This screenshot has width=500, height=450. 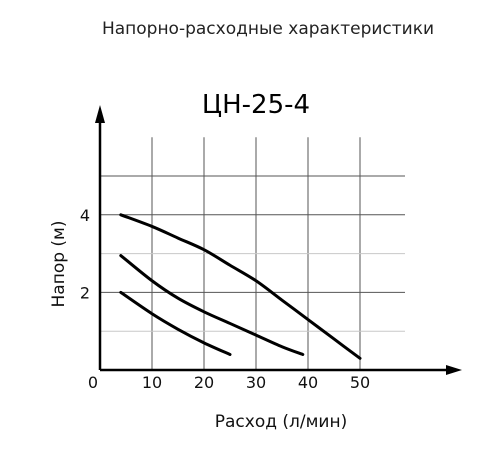 What do you see at coordinates (152, 382) in the screenshot?
I see `x-tick-label: 10` at bounding box center [152, 382].